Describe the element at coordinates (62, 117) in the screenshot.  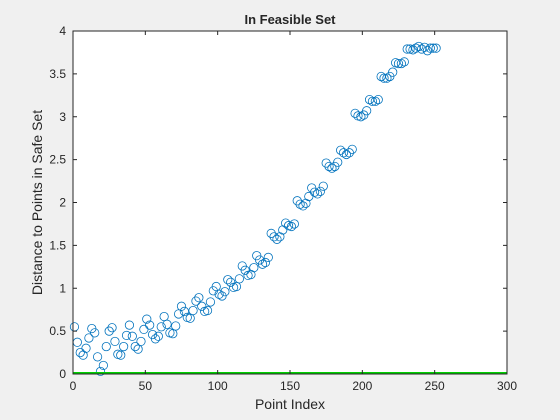
I see `y-tick-label: 3` at that location.